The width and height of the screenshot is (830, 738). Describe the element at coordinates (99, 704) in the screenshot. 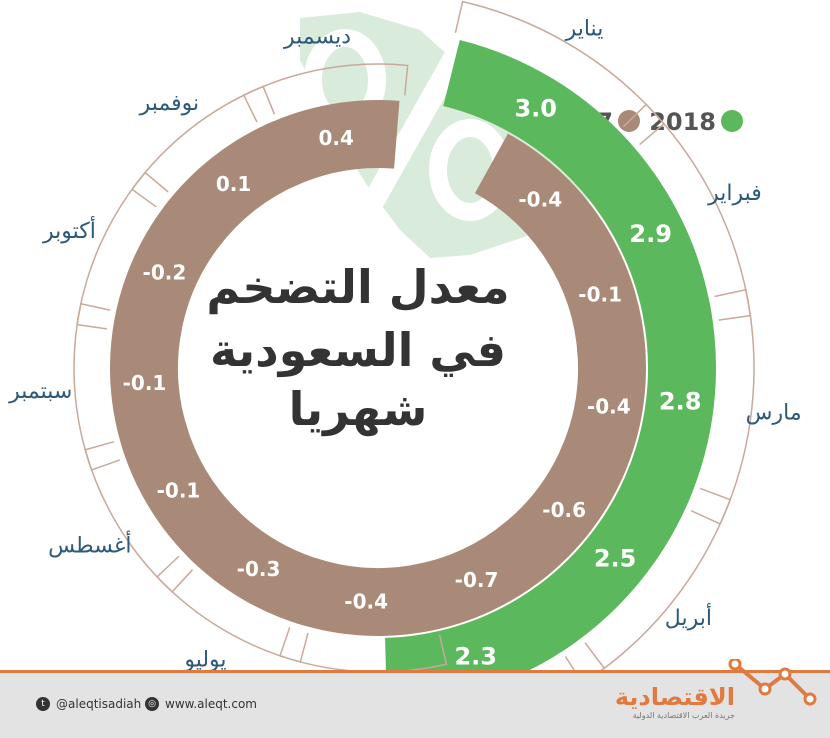

I see `twitter-text: @aleqtisadiah` at that location.